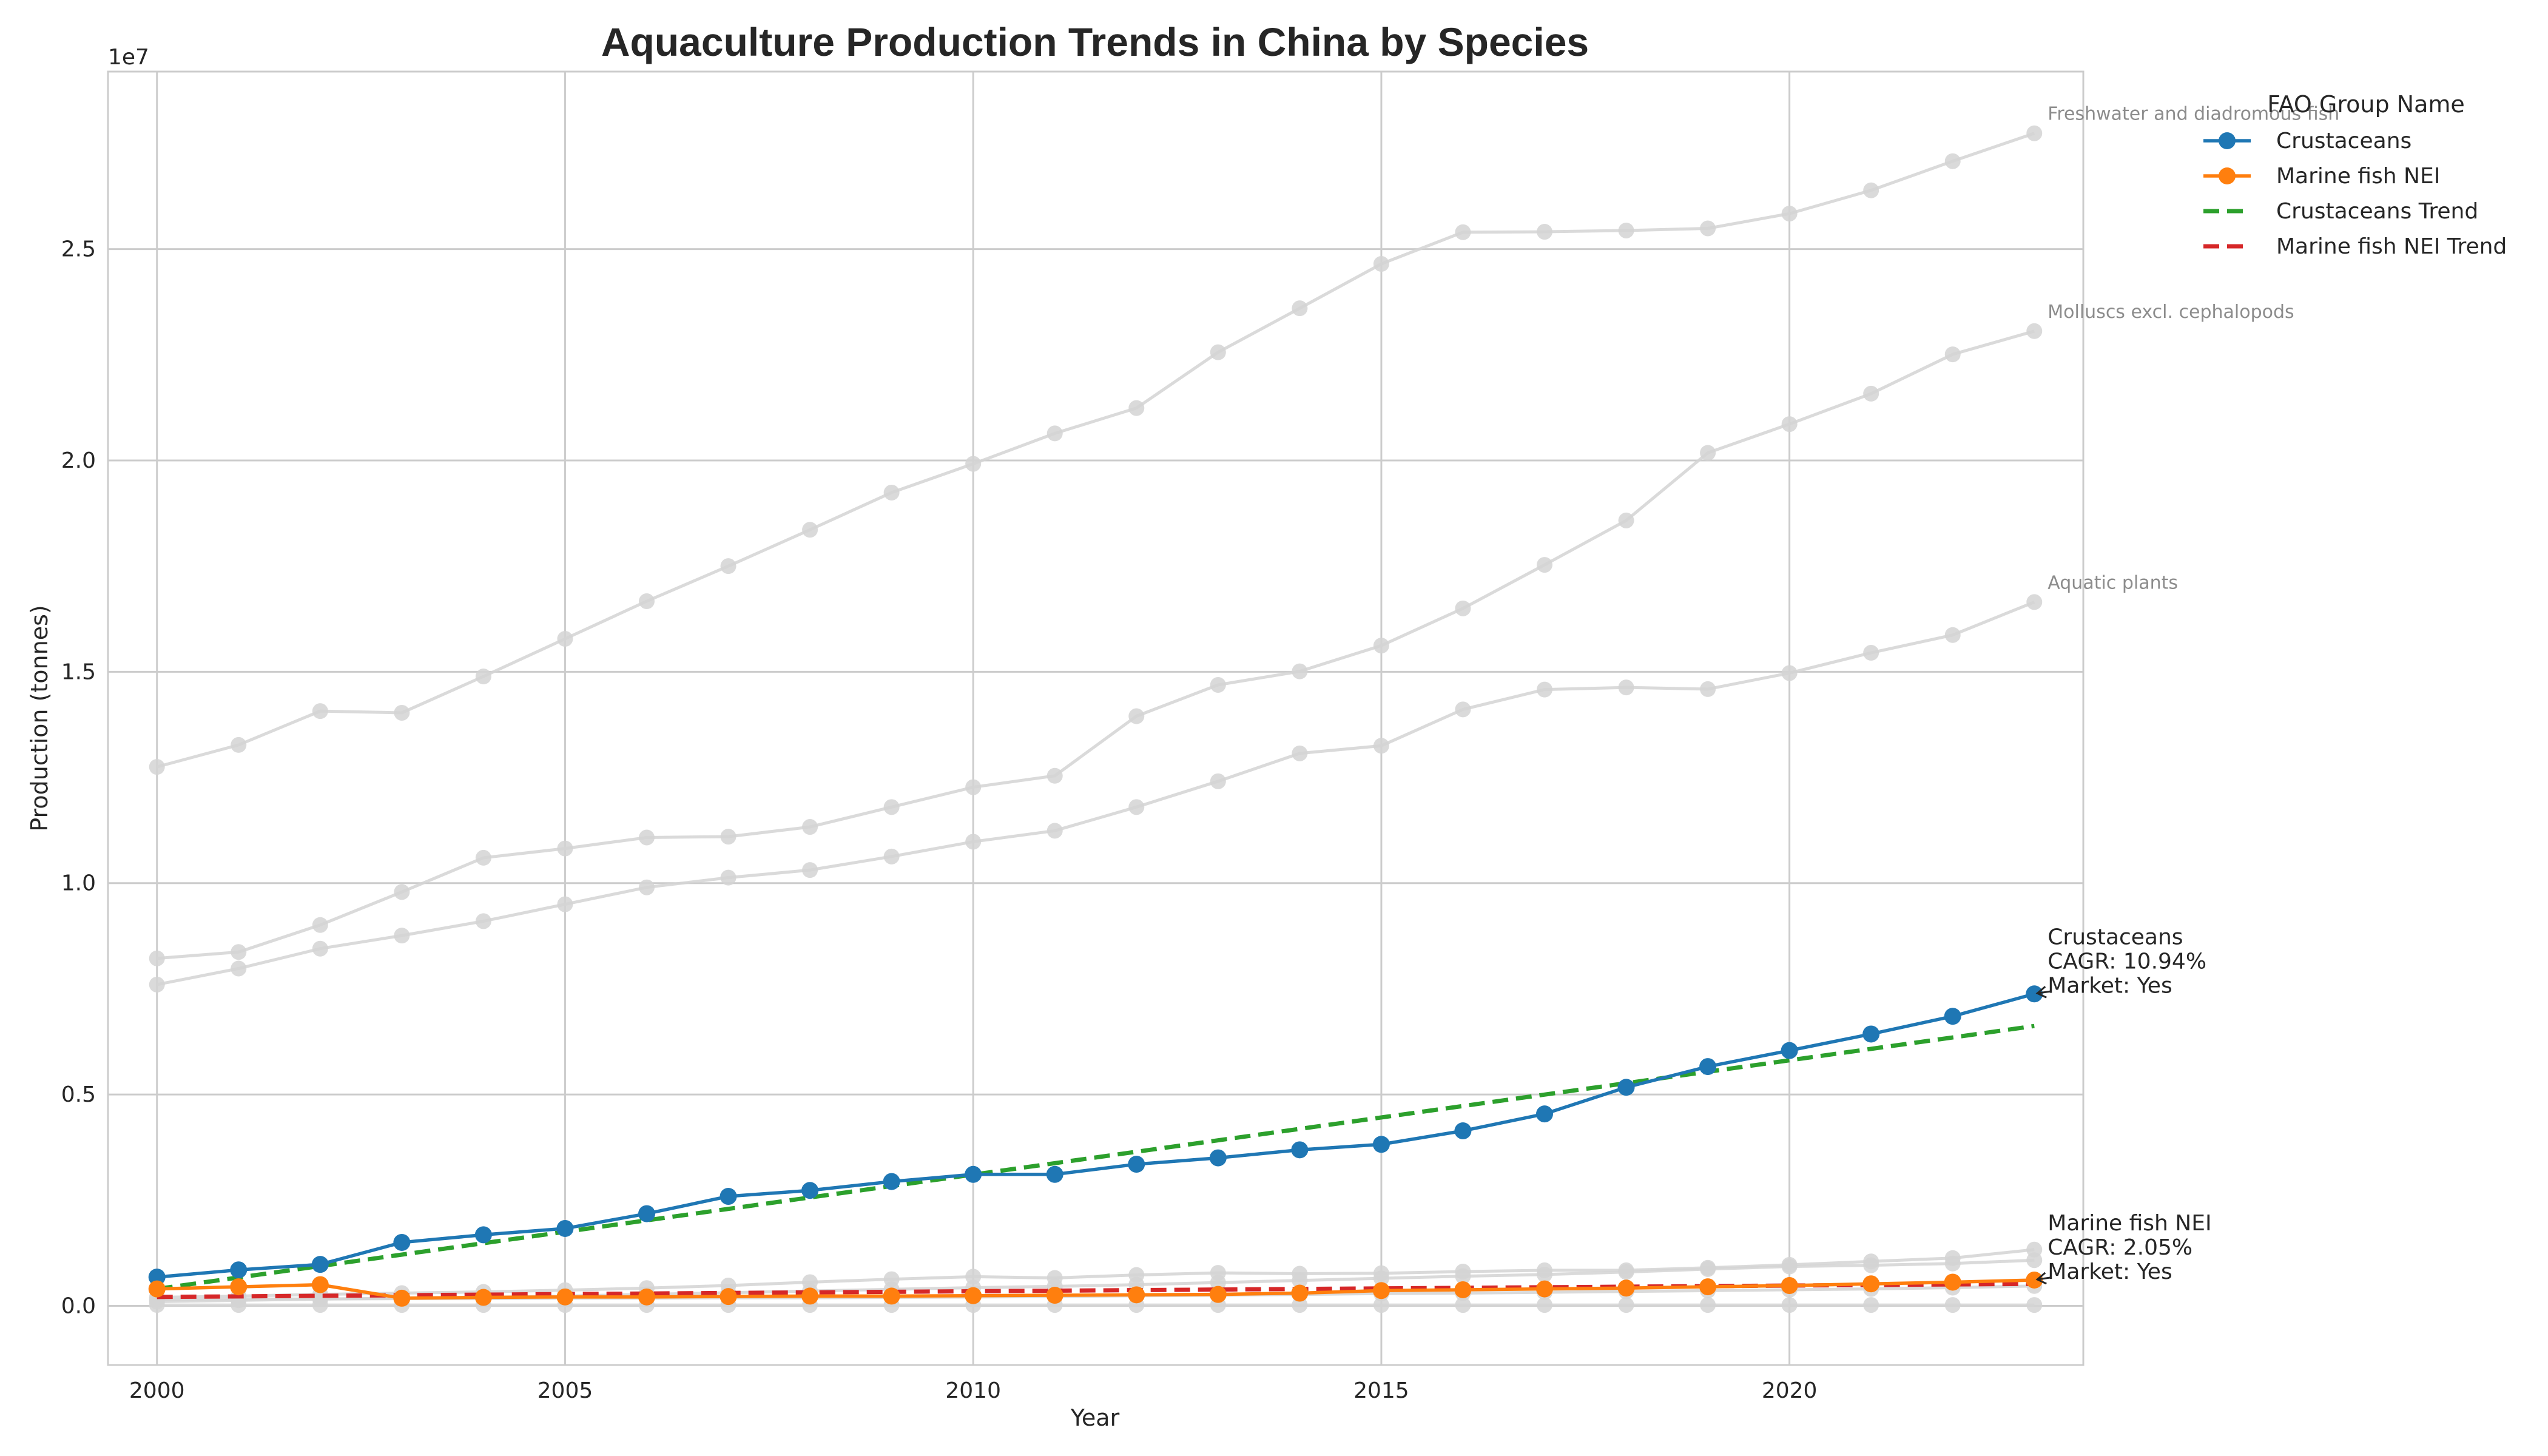 This screenshot has height=1456, width=2548. I want to click on y-tick-label: 0.5, so click(78, 1094).